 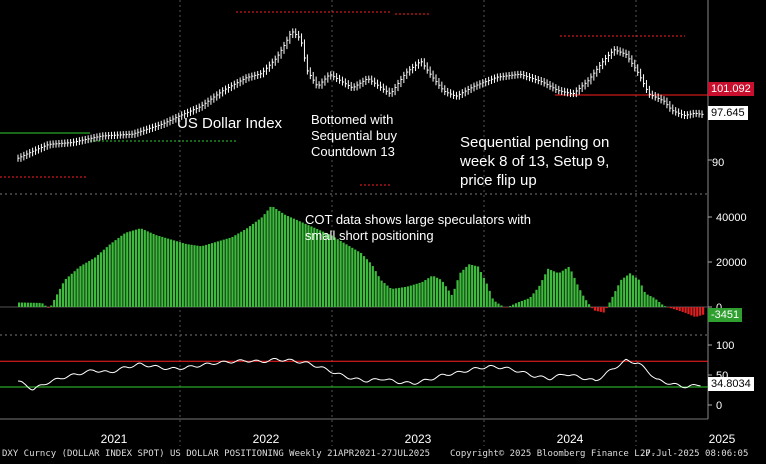 What do you see at coordinates (728, 113) in the screenshot?
I see `last-value-badge: 97.645` at bounding box center [728, 113].